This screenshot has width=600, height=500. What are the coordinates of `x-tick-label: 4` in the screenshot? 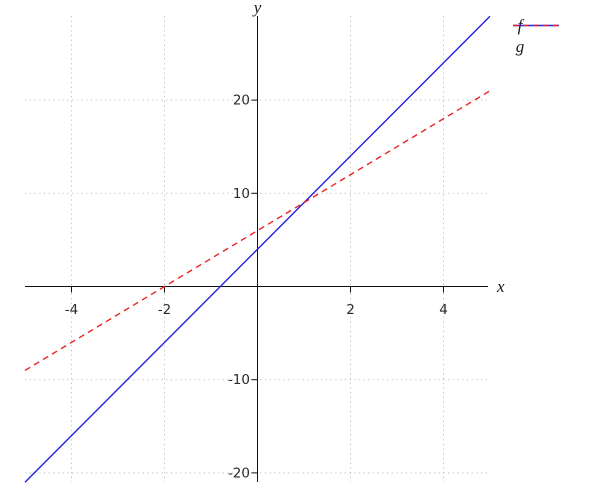 It's located at (443, 310).